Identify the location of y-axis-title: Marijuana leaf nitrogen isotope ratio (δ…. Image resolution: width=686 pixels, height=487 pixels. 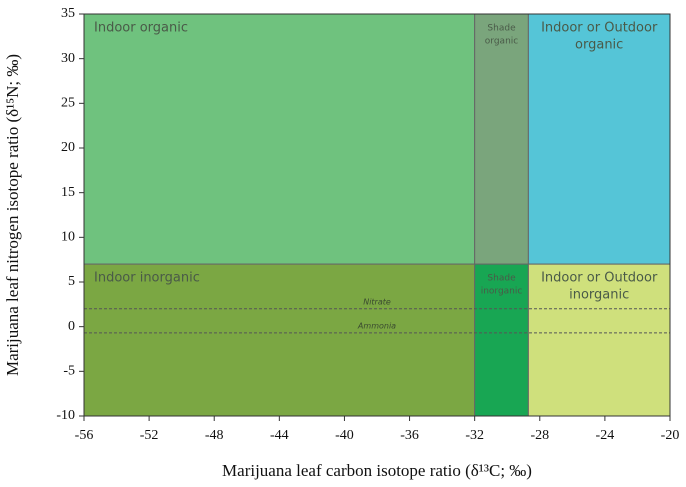
(12, 215).